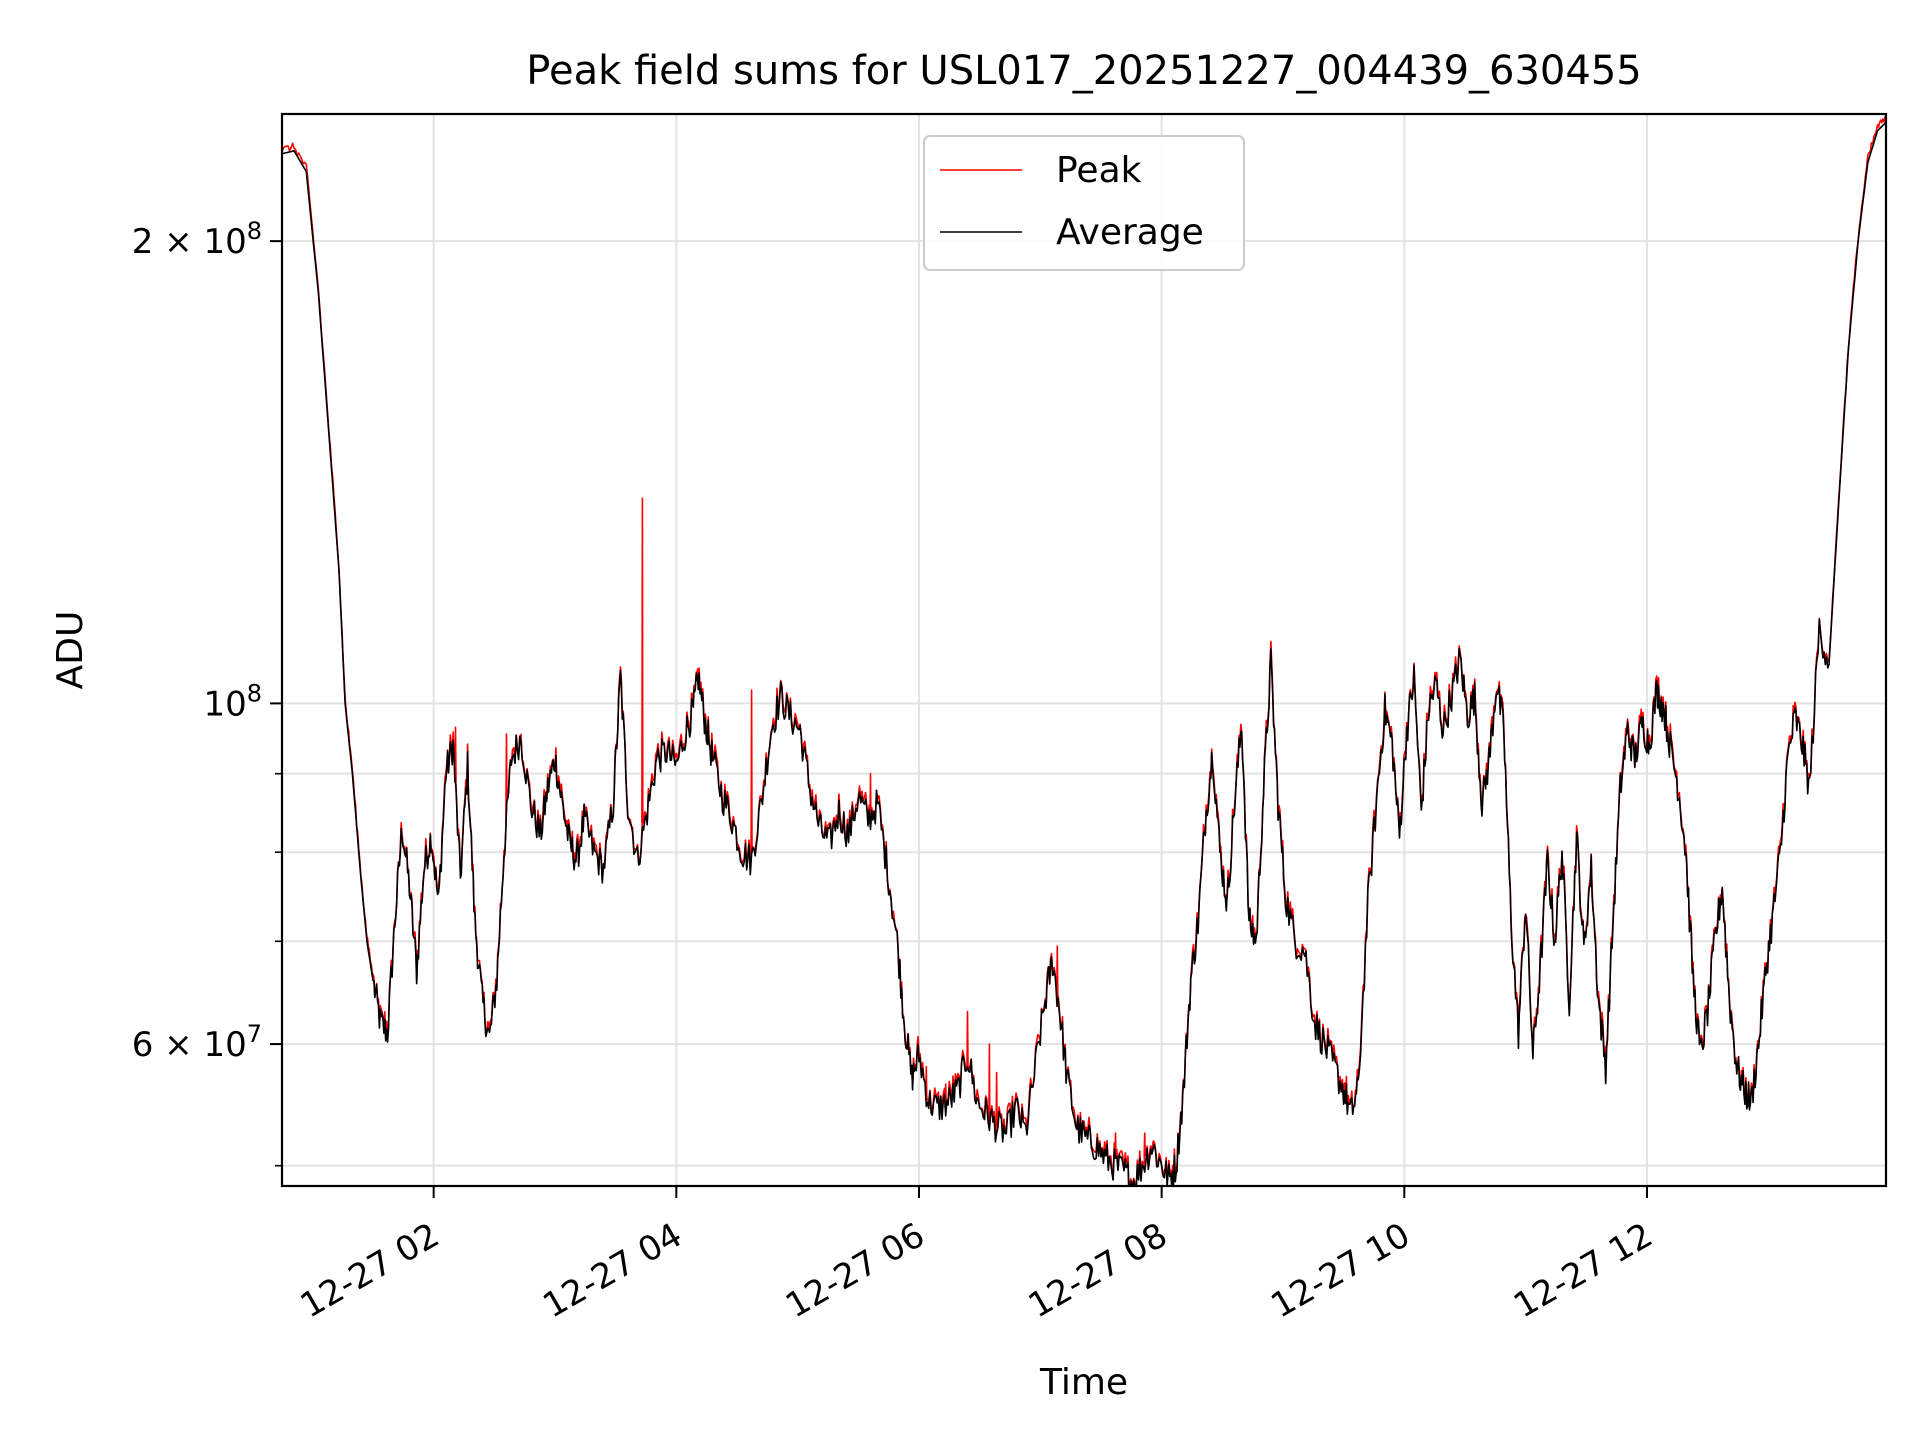  What do you see at coordinates (1130, 232) in the screenshot?
I see `legend-average-label: Average` at bounding box center [1130, 232].